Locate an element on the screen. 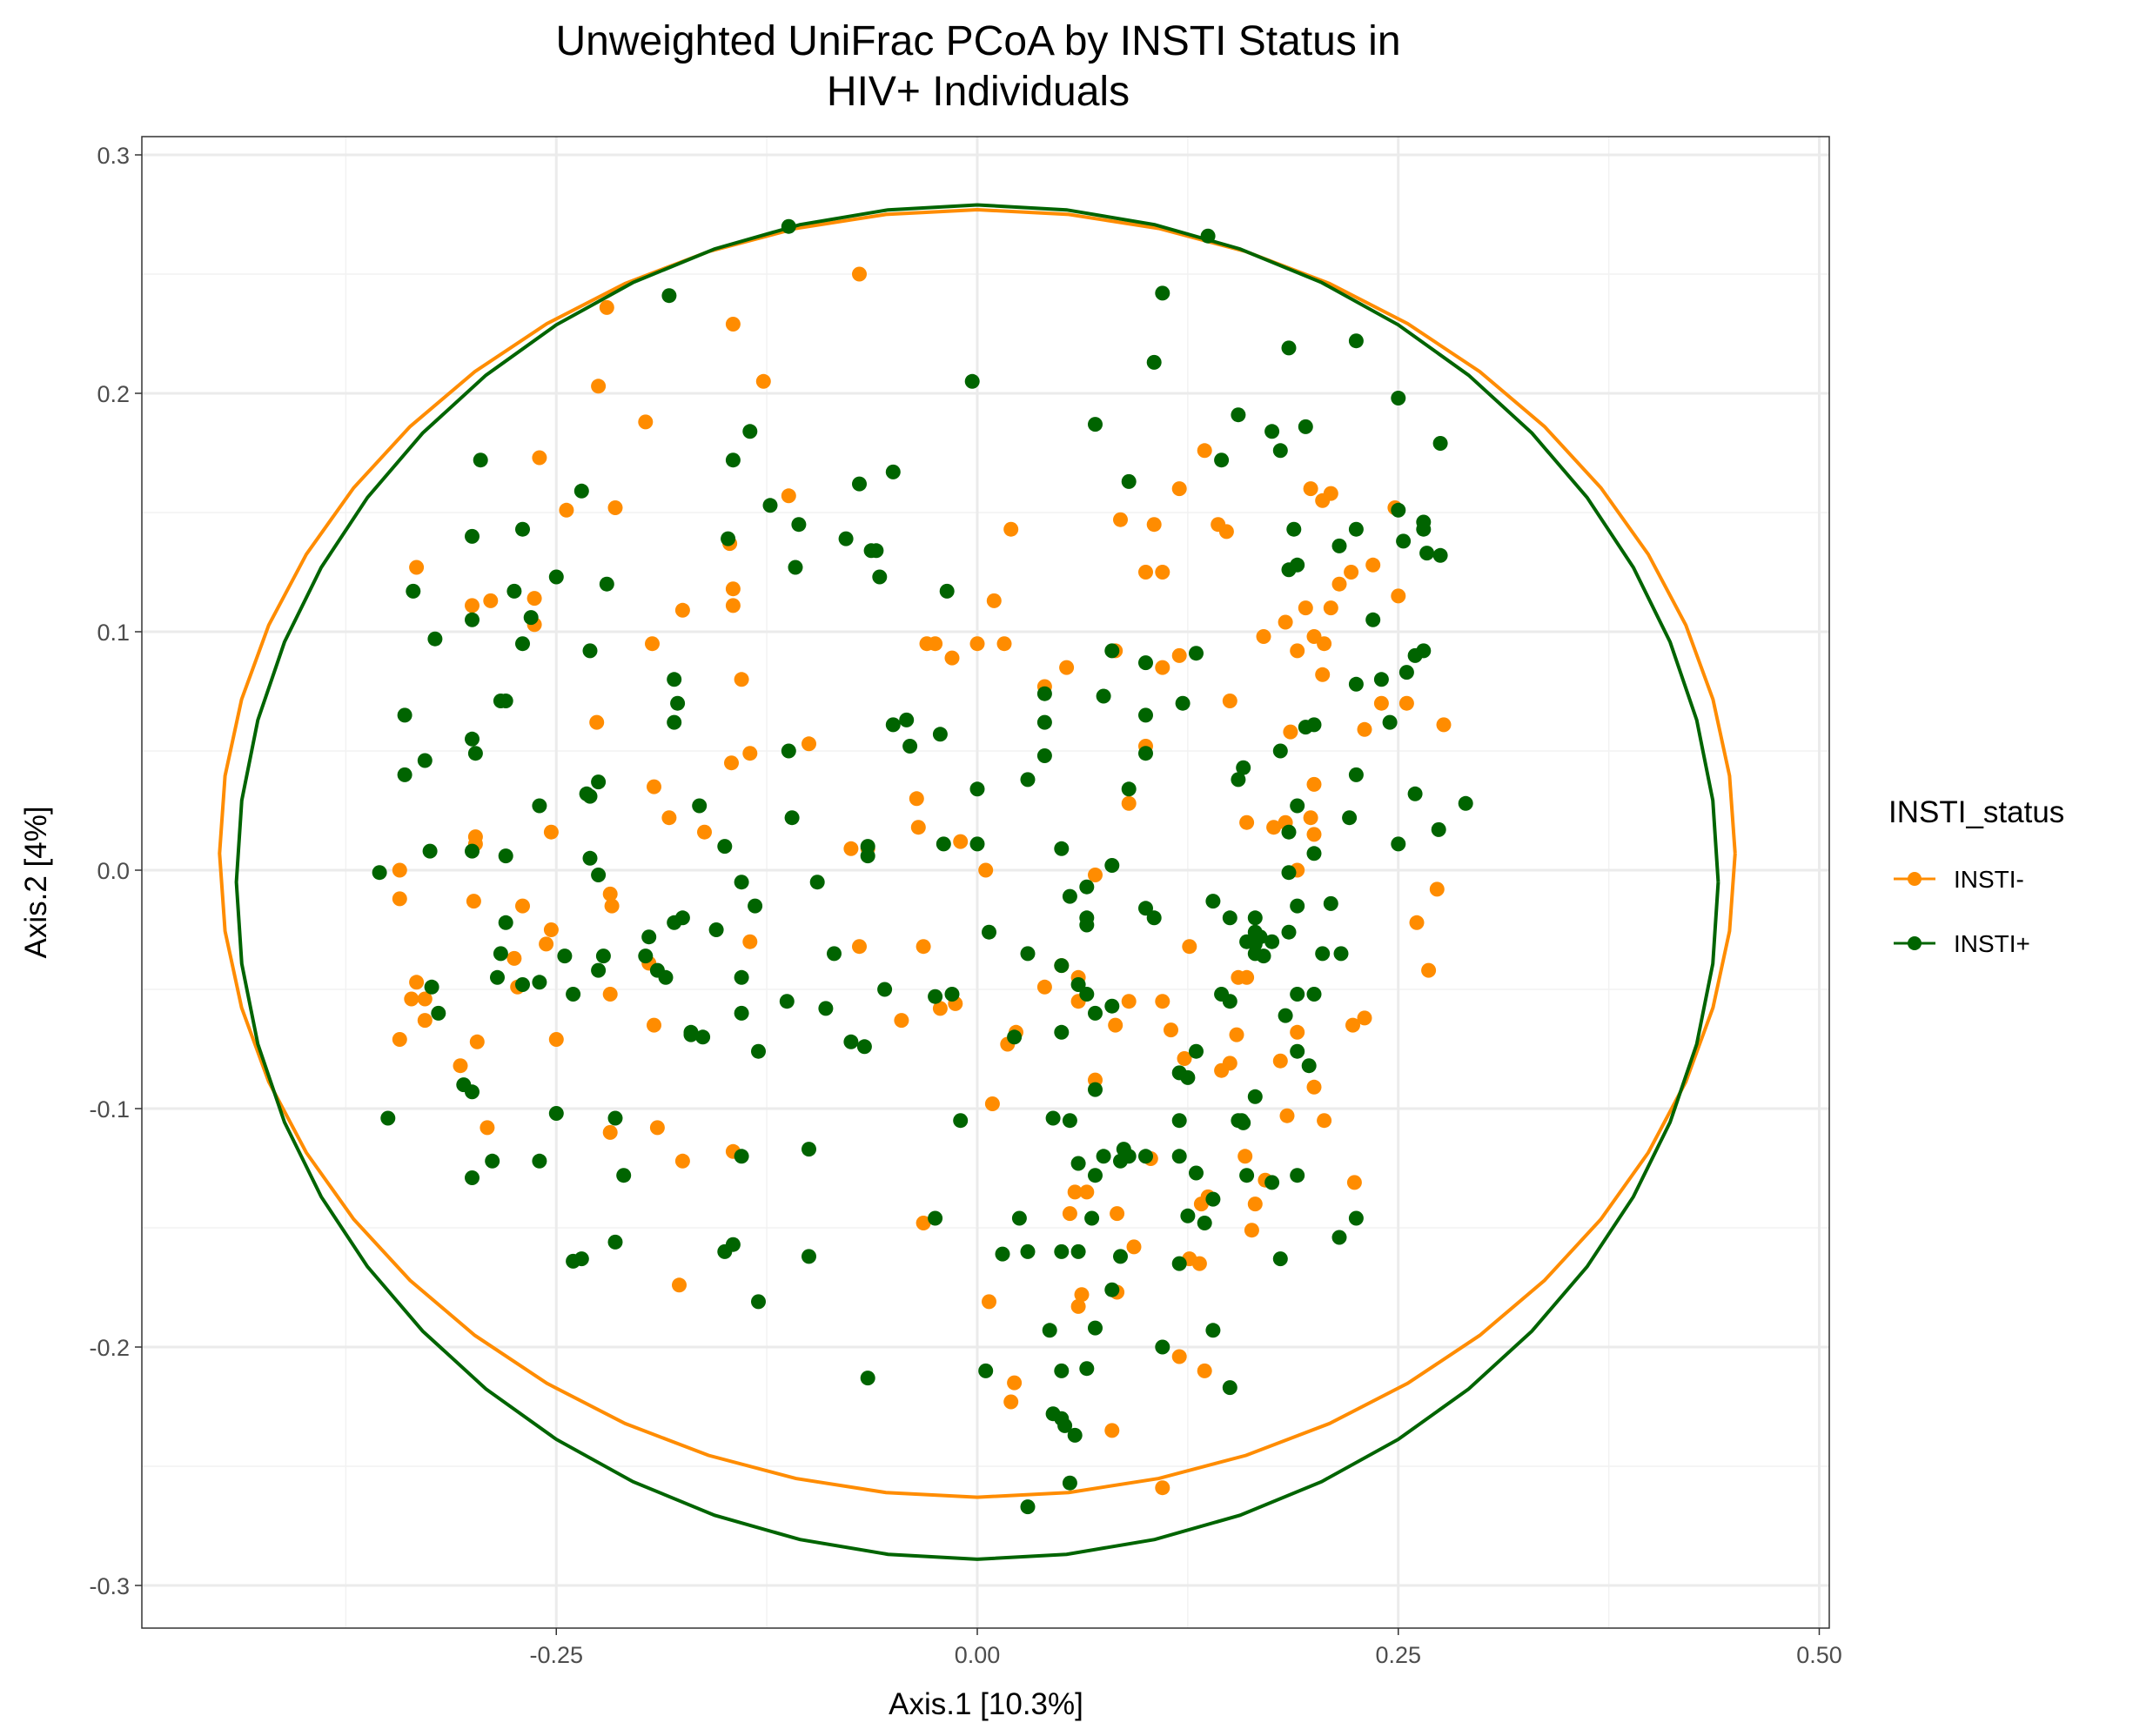 The width and height of the screenshot is (2153, 1736). x-axis-title: Axis.1 [10.3%] is located at coordinates (986, 1704).